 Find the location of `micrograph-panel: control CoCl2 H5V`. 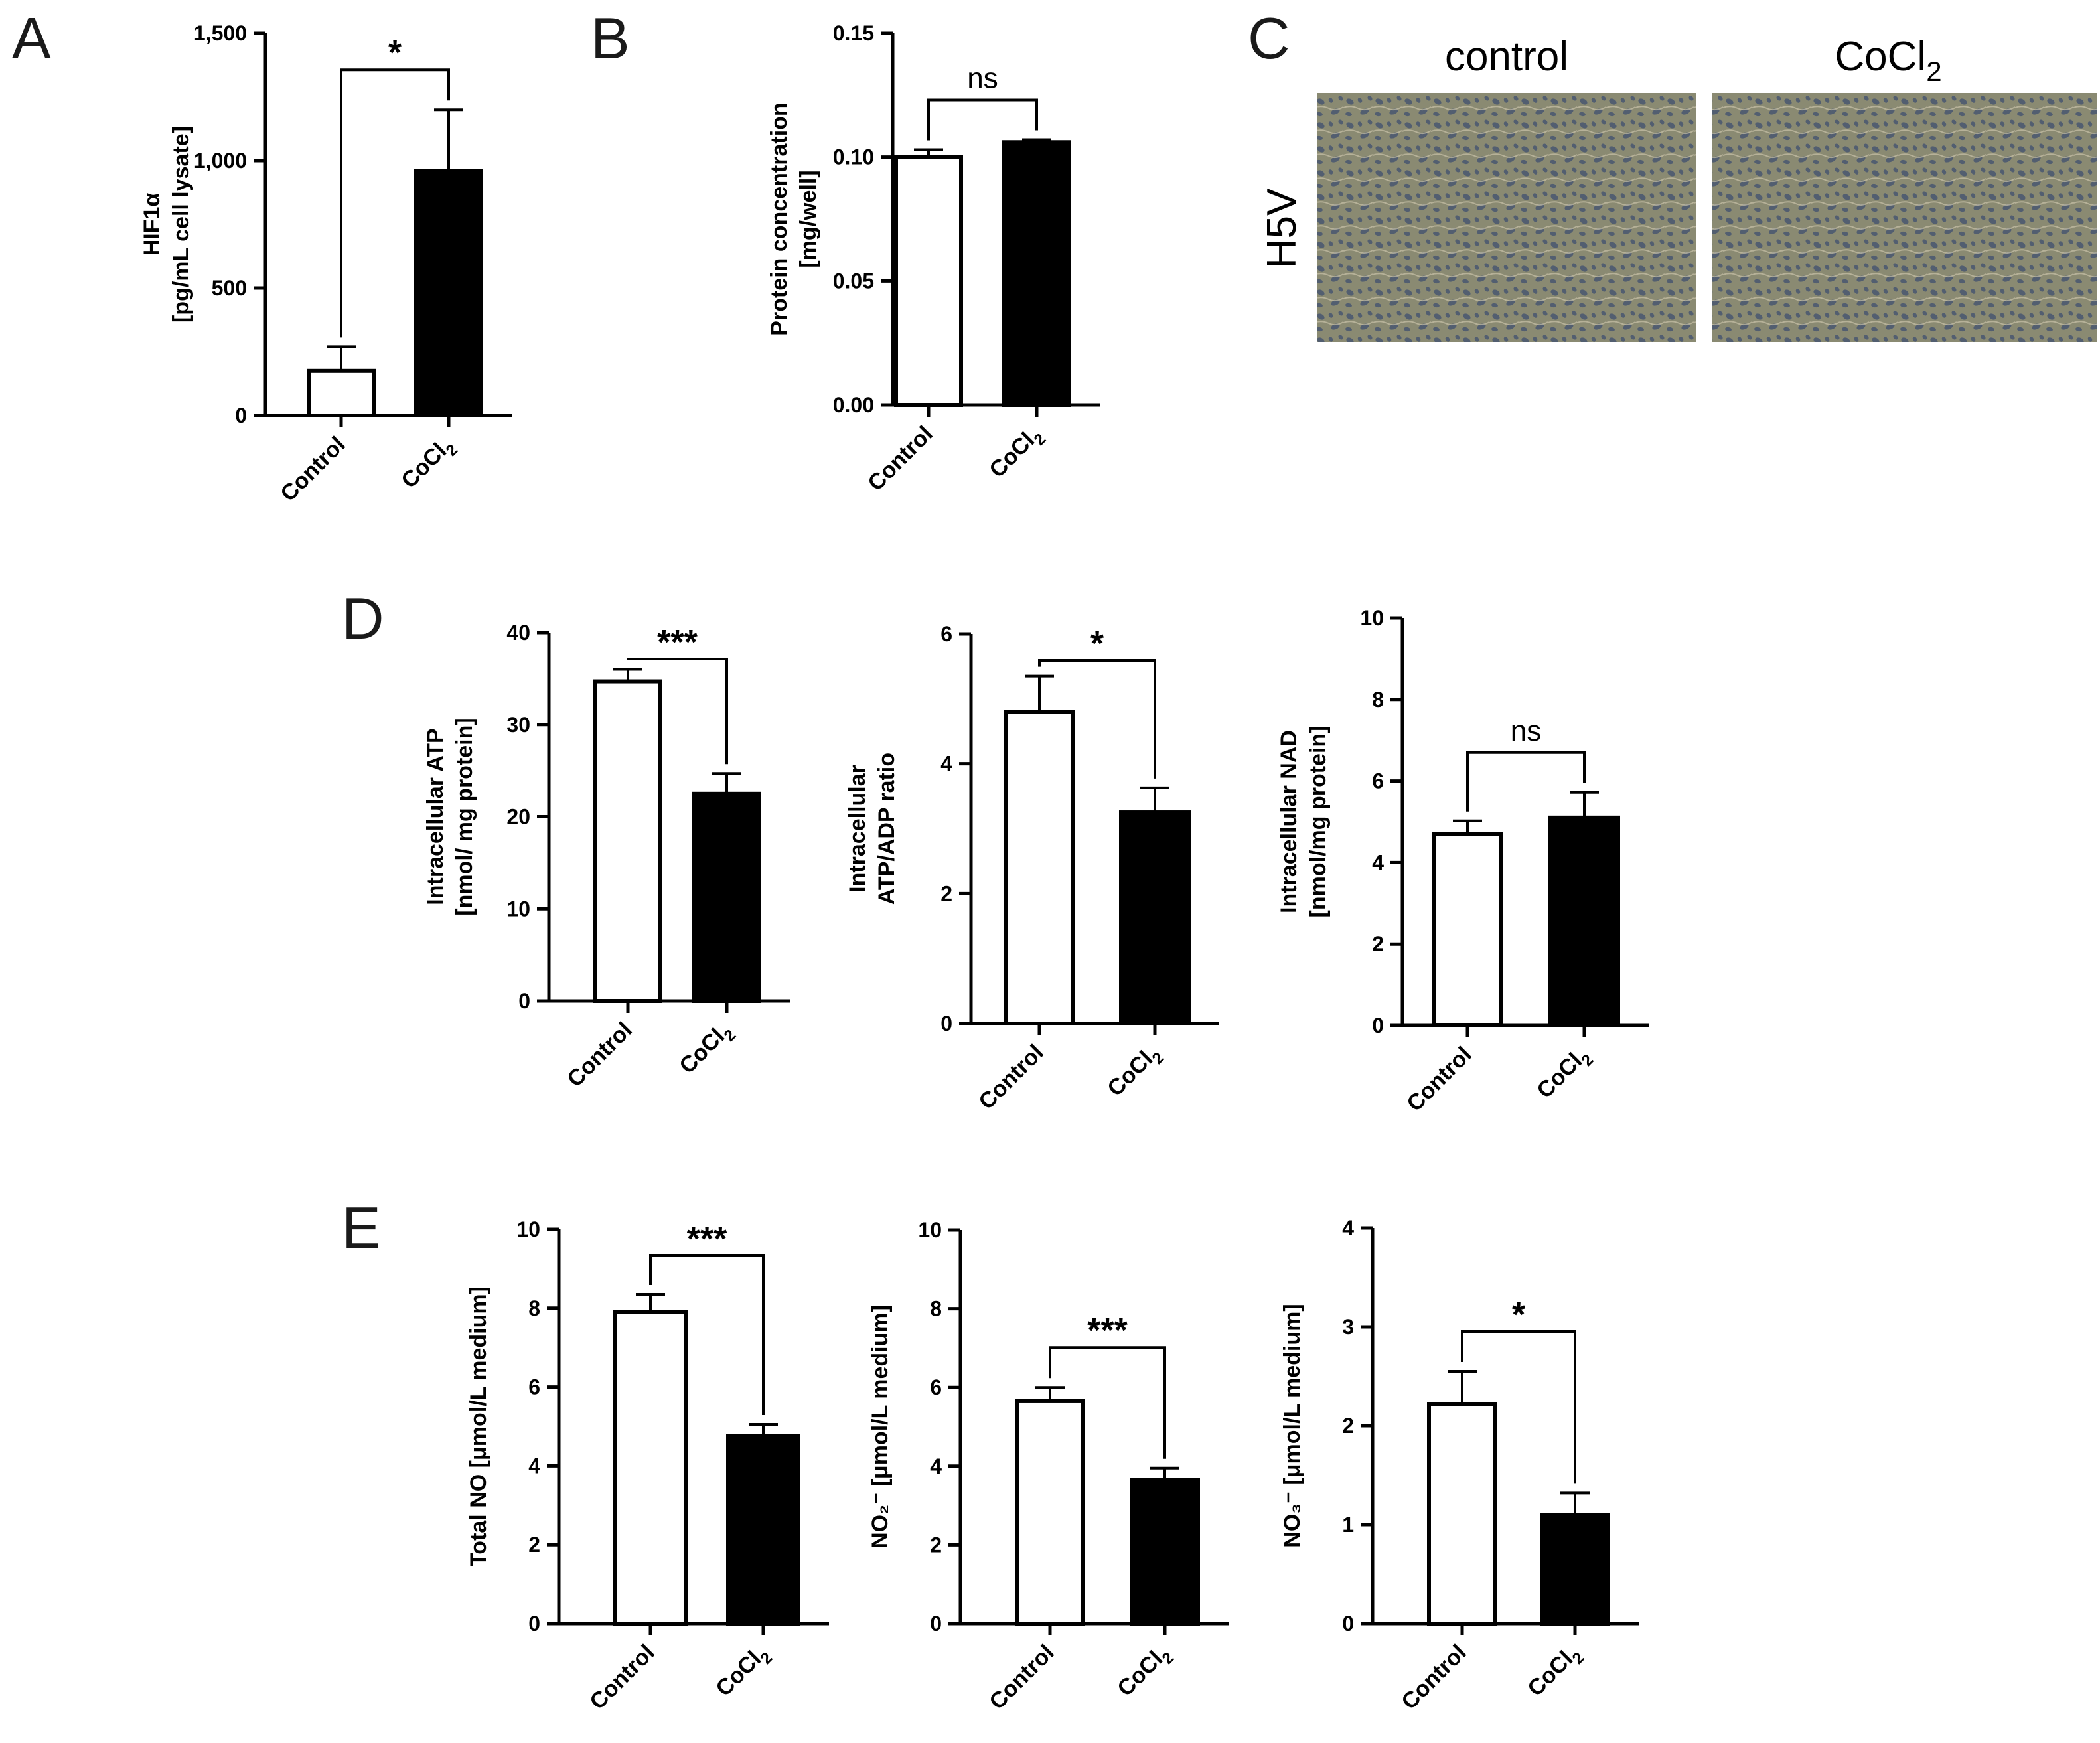

micrograph-panel: control CoCl2 H5V is located at coordinates (1678, 188).